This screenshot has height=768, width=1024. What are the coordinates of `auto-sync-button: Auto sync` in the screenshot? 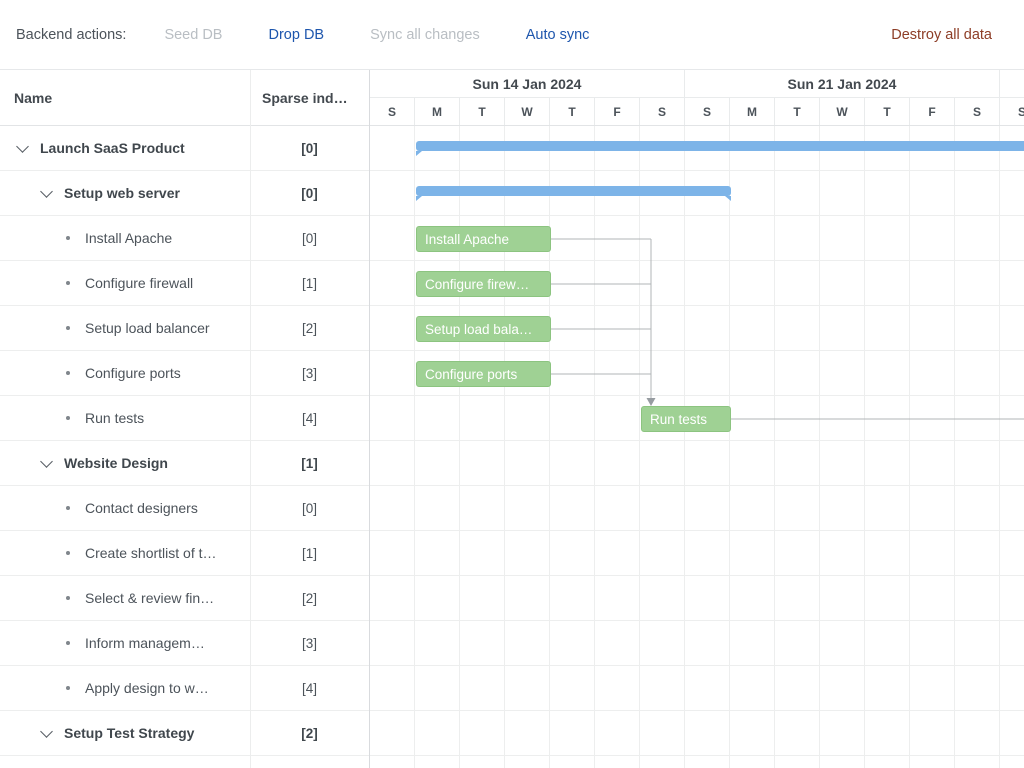 It's located at (558, 35).